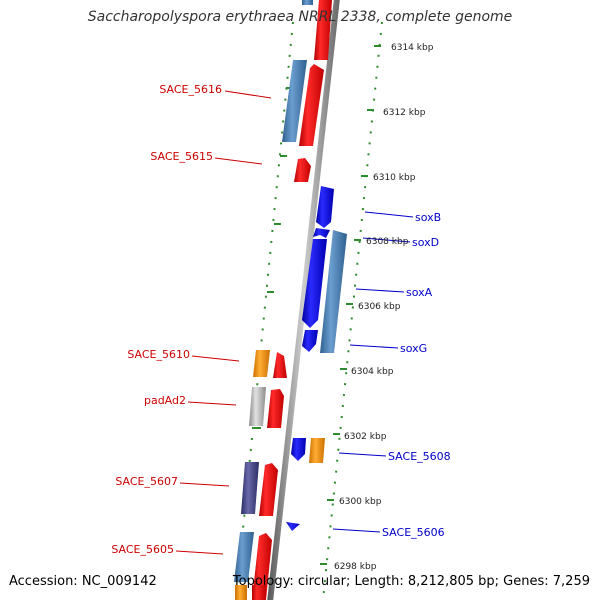 This screenshot has width=600, height=600. Describe the element at coordinates (310, 341) in the screenshot. I see `gene-blue-soxG` at that location.